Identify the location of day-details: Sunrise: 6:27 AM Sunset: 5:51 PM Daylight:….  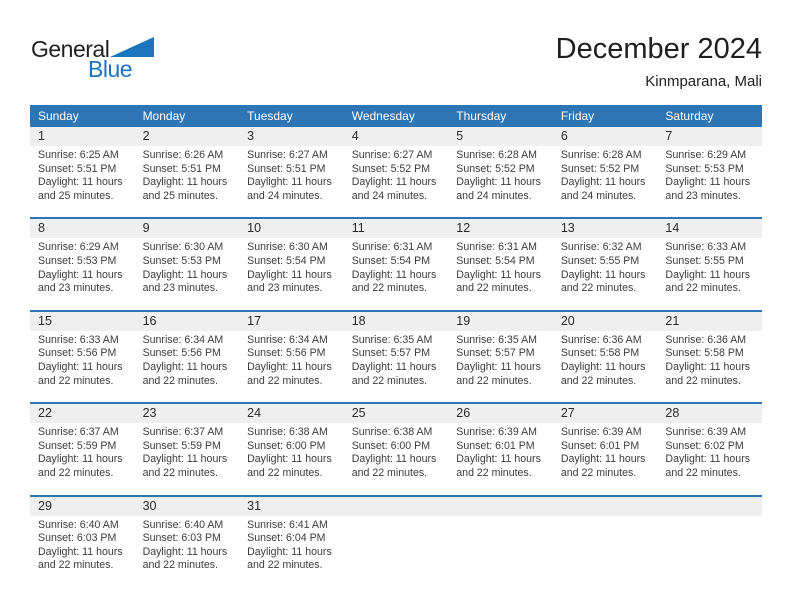
(291, 181).